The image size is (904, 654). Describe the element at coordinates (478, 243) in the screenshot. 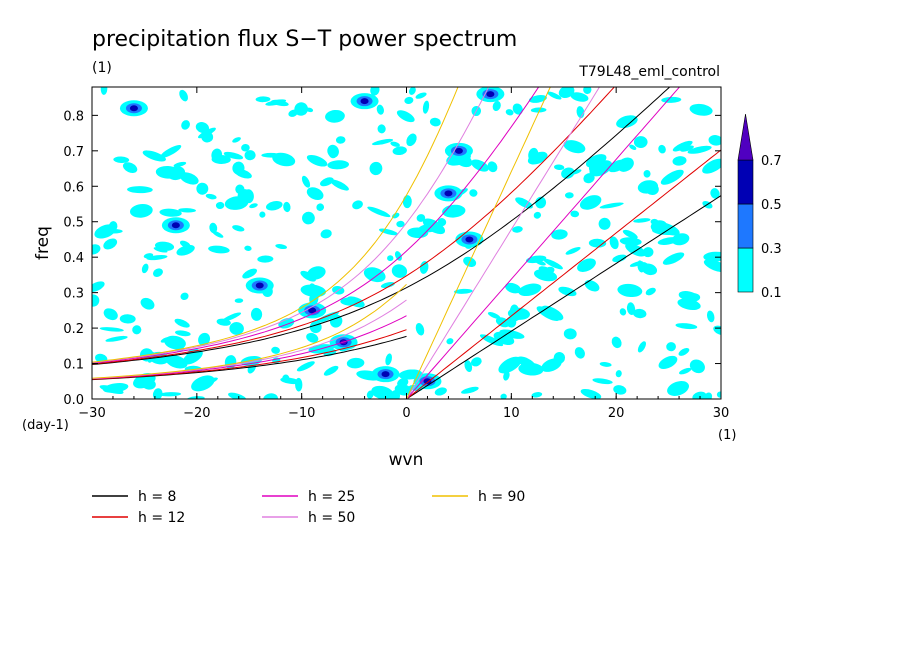

I see `curve-kelvin-h90` at that location.